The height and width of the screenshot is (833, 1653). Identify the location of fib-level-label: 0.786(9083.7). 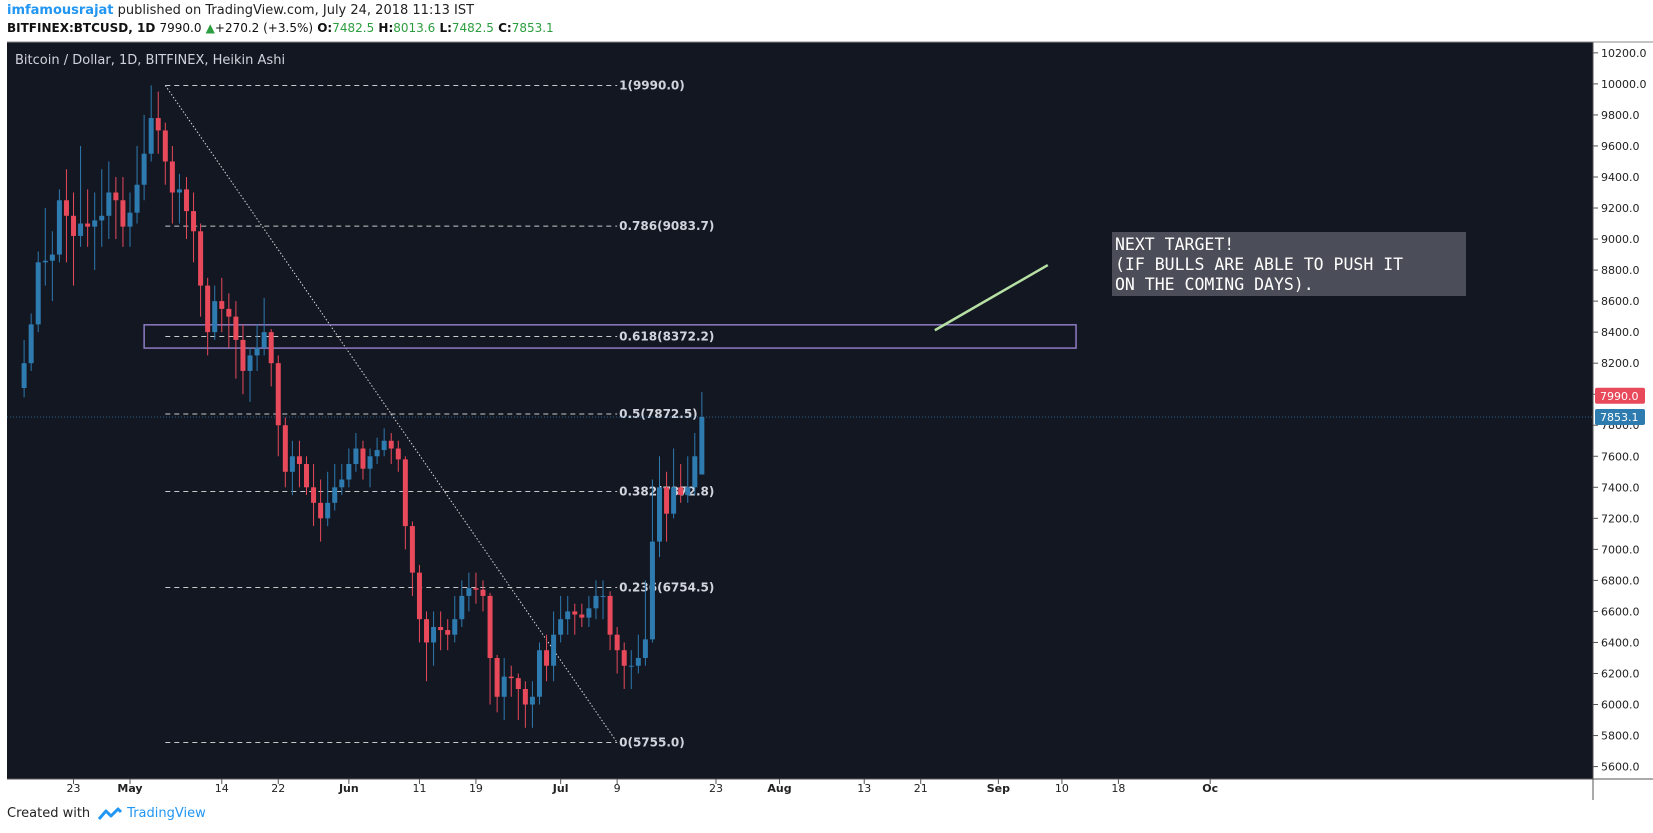
(666, 226).